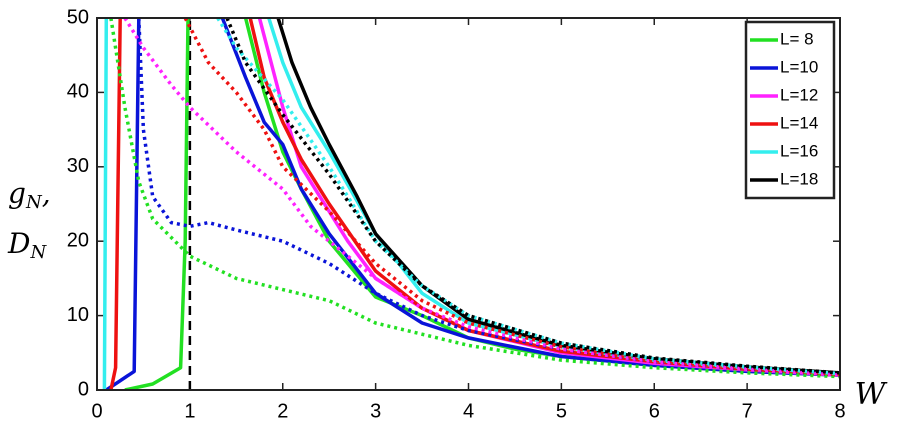 Image resolution: width=904 pixels, height=436 pixels. Describe the element at coordinates (189, 411) in the screenshot. I see `x-tick-label: 1` at that location.